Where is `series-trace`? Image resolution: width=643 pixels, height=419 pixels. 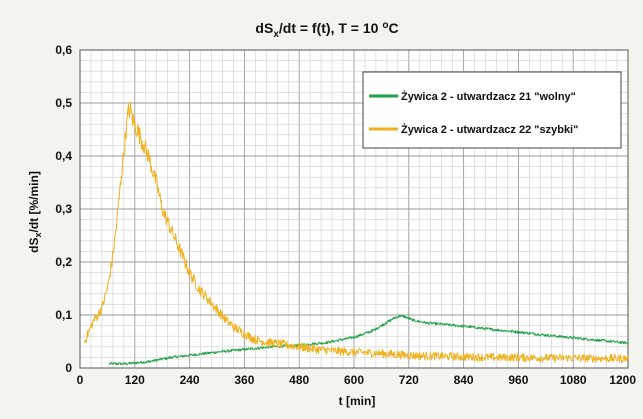 series-trace is located at coordinates (368, 340).